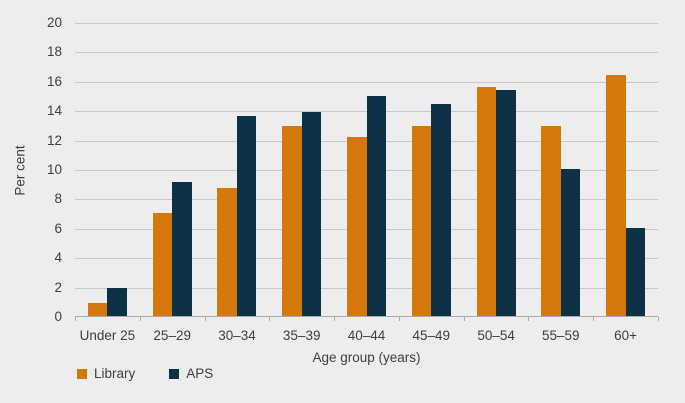 This screenshot has height=403, width=685. Describe the element at coordinates (58, 199) in the screenshot. I see `y-tick-label: 8` at that location.